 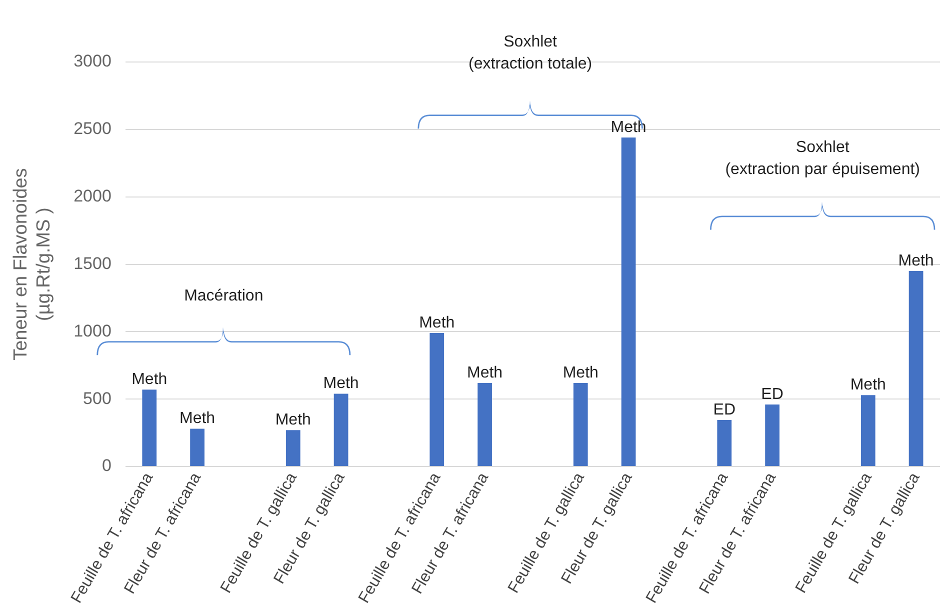 What do you see at coordinates (93, 128) in the screenshot?
I see `y-tick-label: 2500` at bounding box center [93, 128].